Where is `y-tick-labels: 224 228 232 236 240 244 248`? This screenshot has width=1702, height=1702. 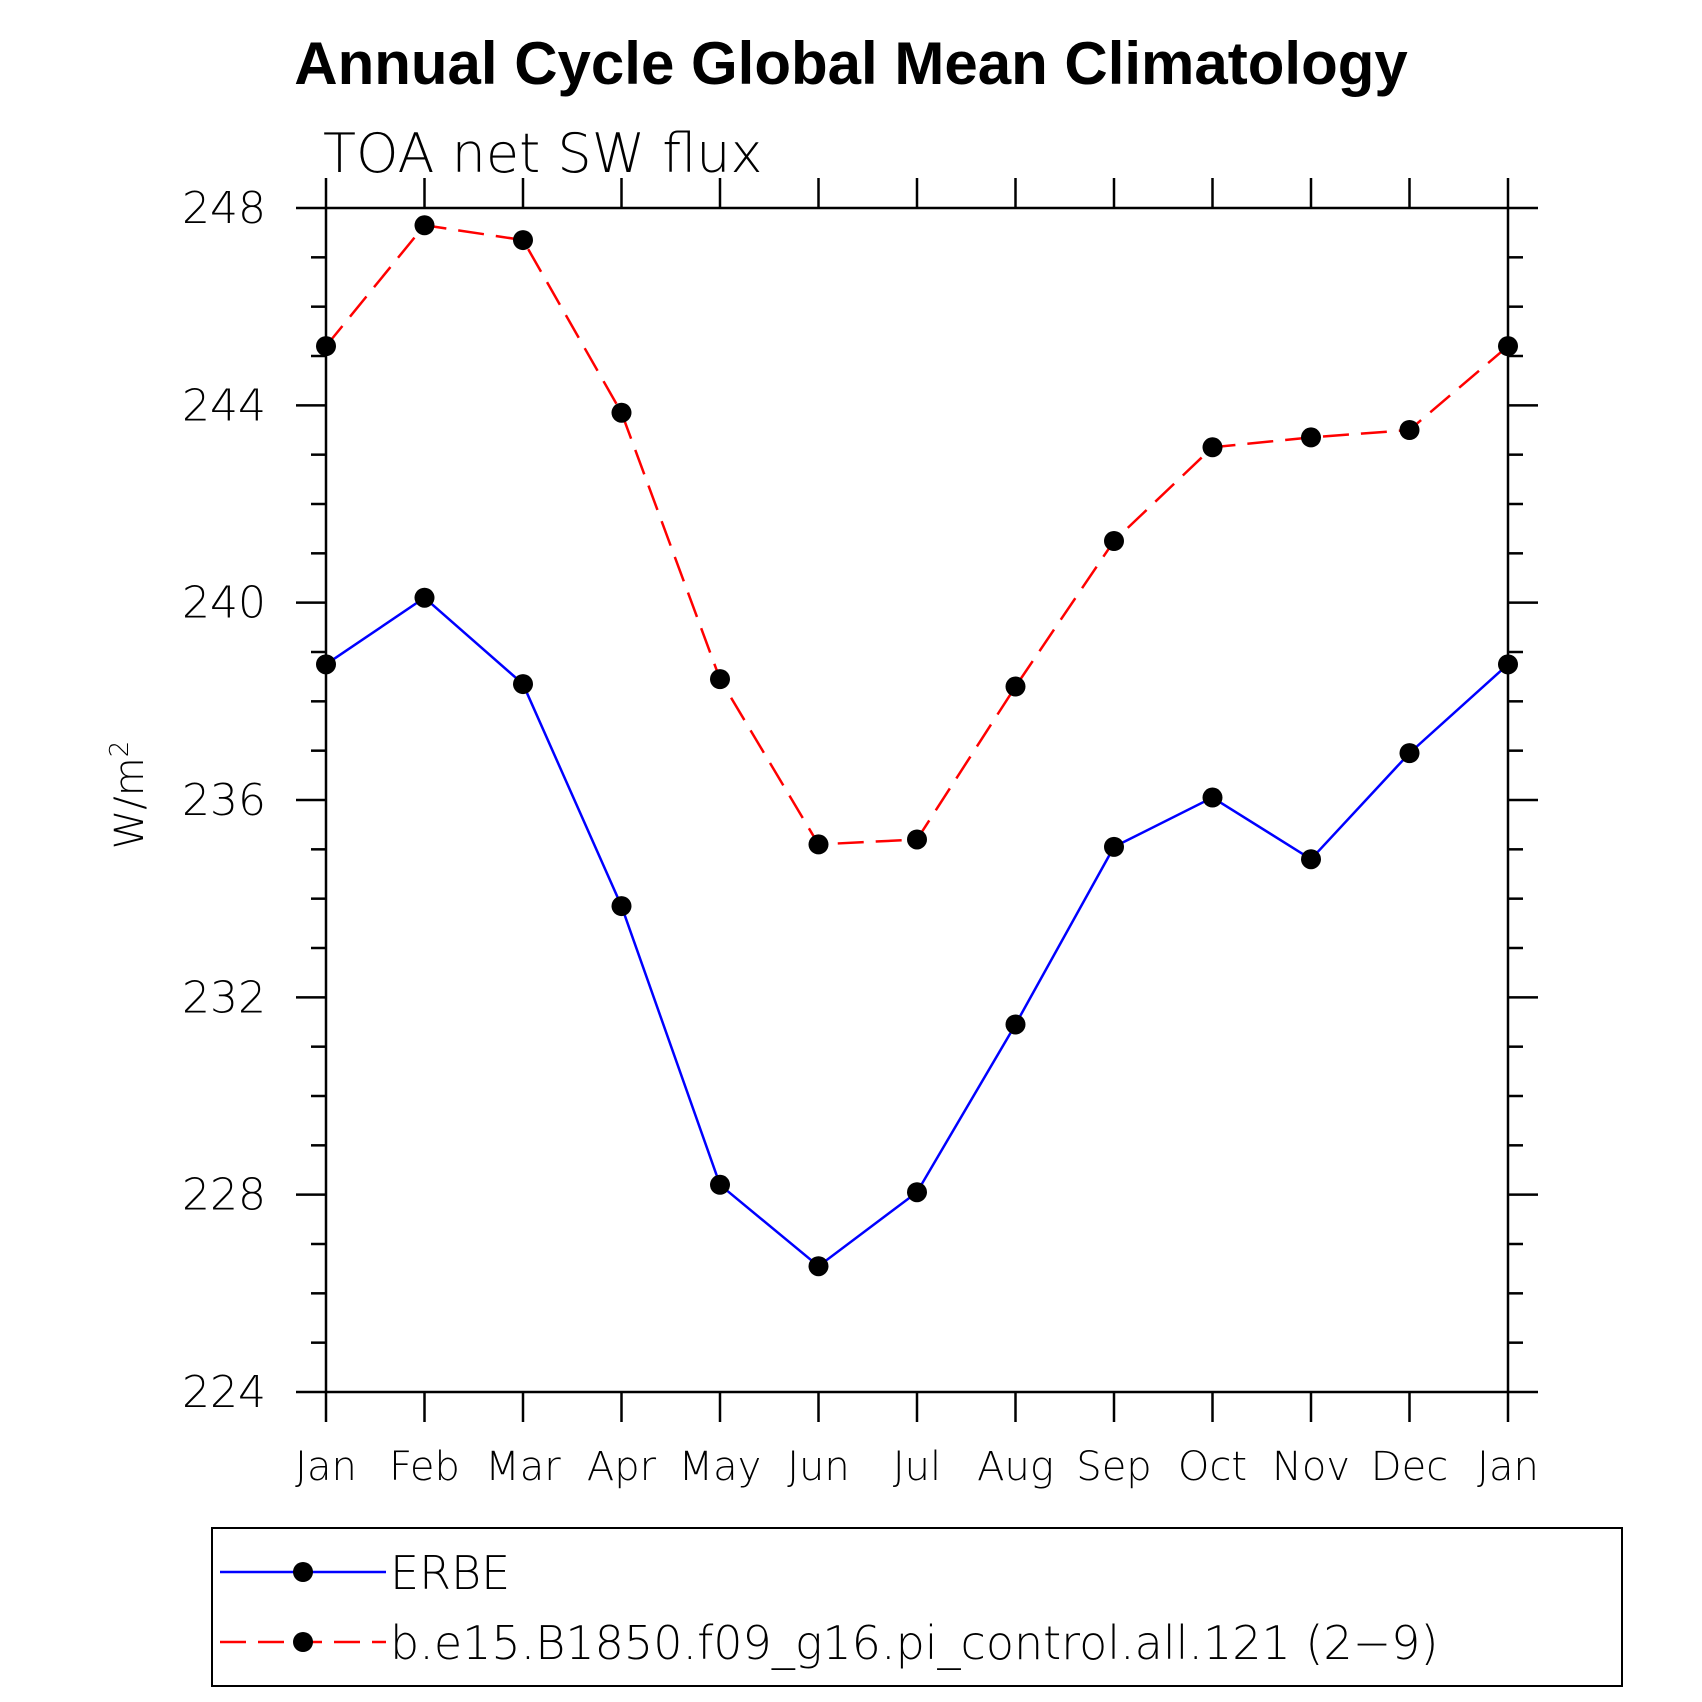
y-tick-labels: 224 228 232 236 240 244 248 is located at coordinates (224, 800).